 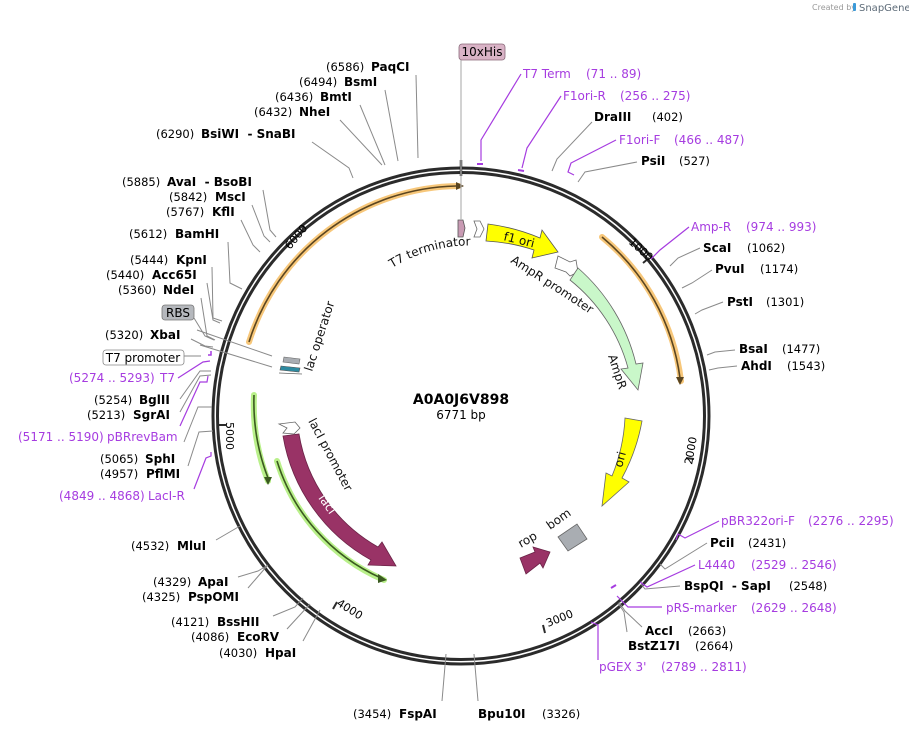 I want to click on svg-text: pGEX 3', so click(x=622, y=667).